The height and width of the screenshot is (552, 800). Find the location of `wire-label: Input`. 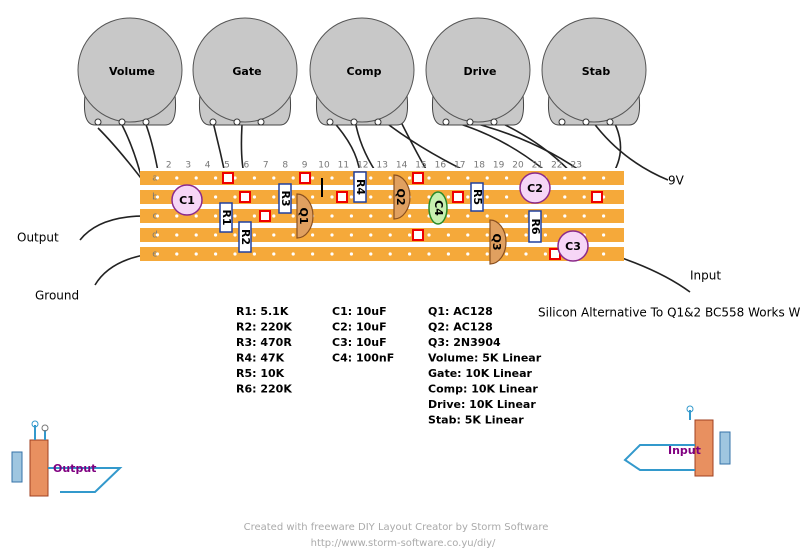

wire-label: Input is located at coordinates (705, 276).